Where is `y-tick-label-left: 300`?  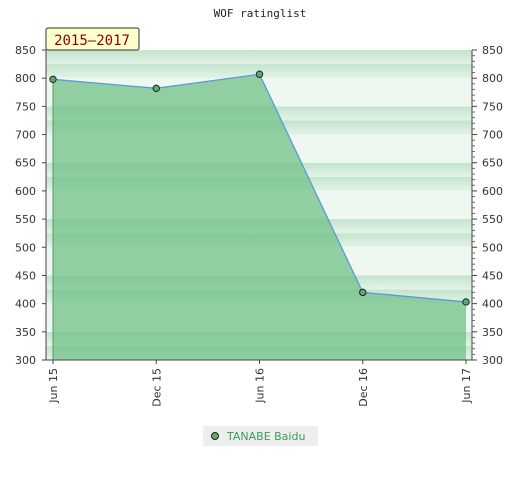 y-tick-label-left: 300 is located at coordinates (25, 360).